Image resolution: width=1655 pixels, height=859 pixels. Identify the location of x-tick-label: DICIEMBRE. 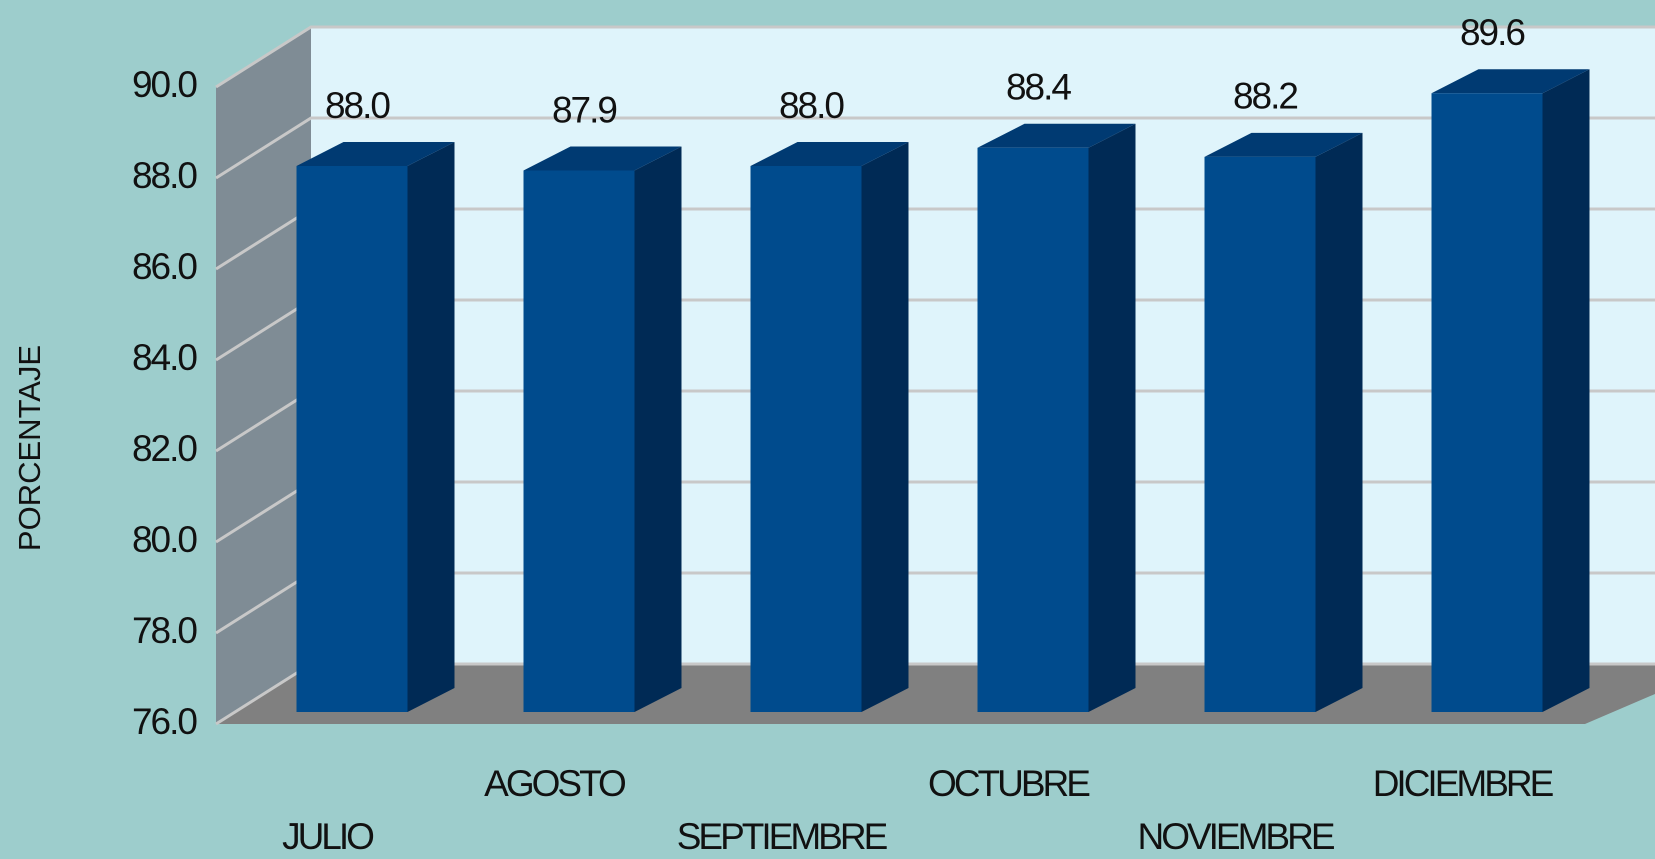
(1463, 783).